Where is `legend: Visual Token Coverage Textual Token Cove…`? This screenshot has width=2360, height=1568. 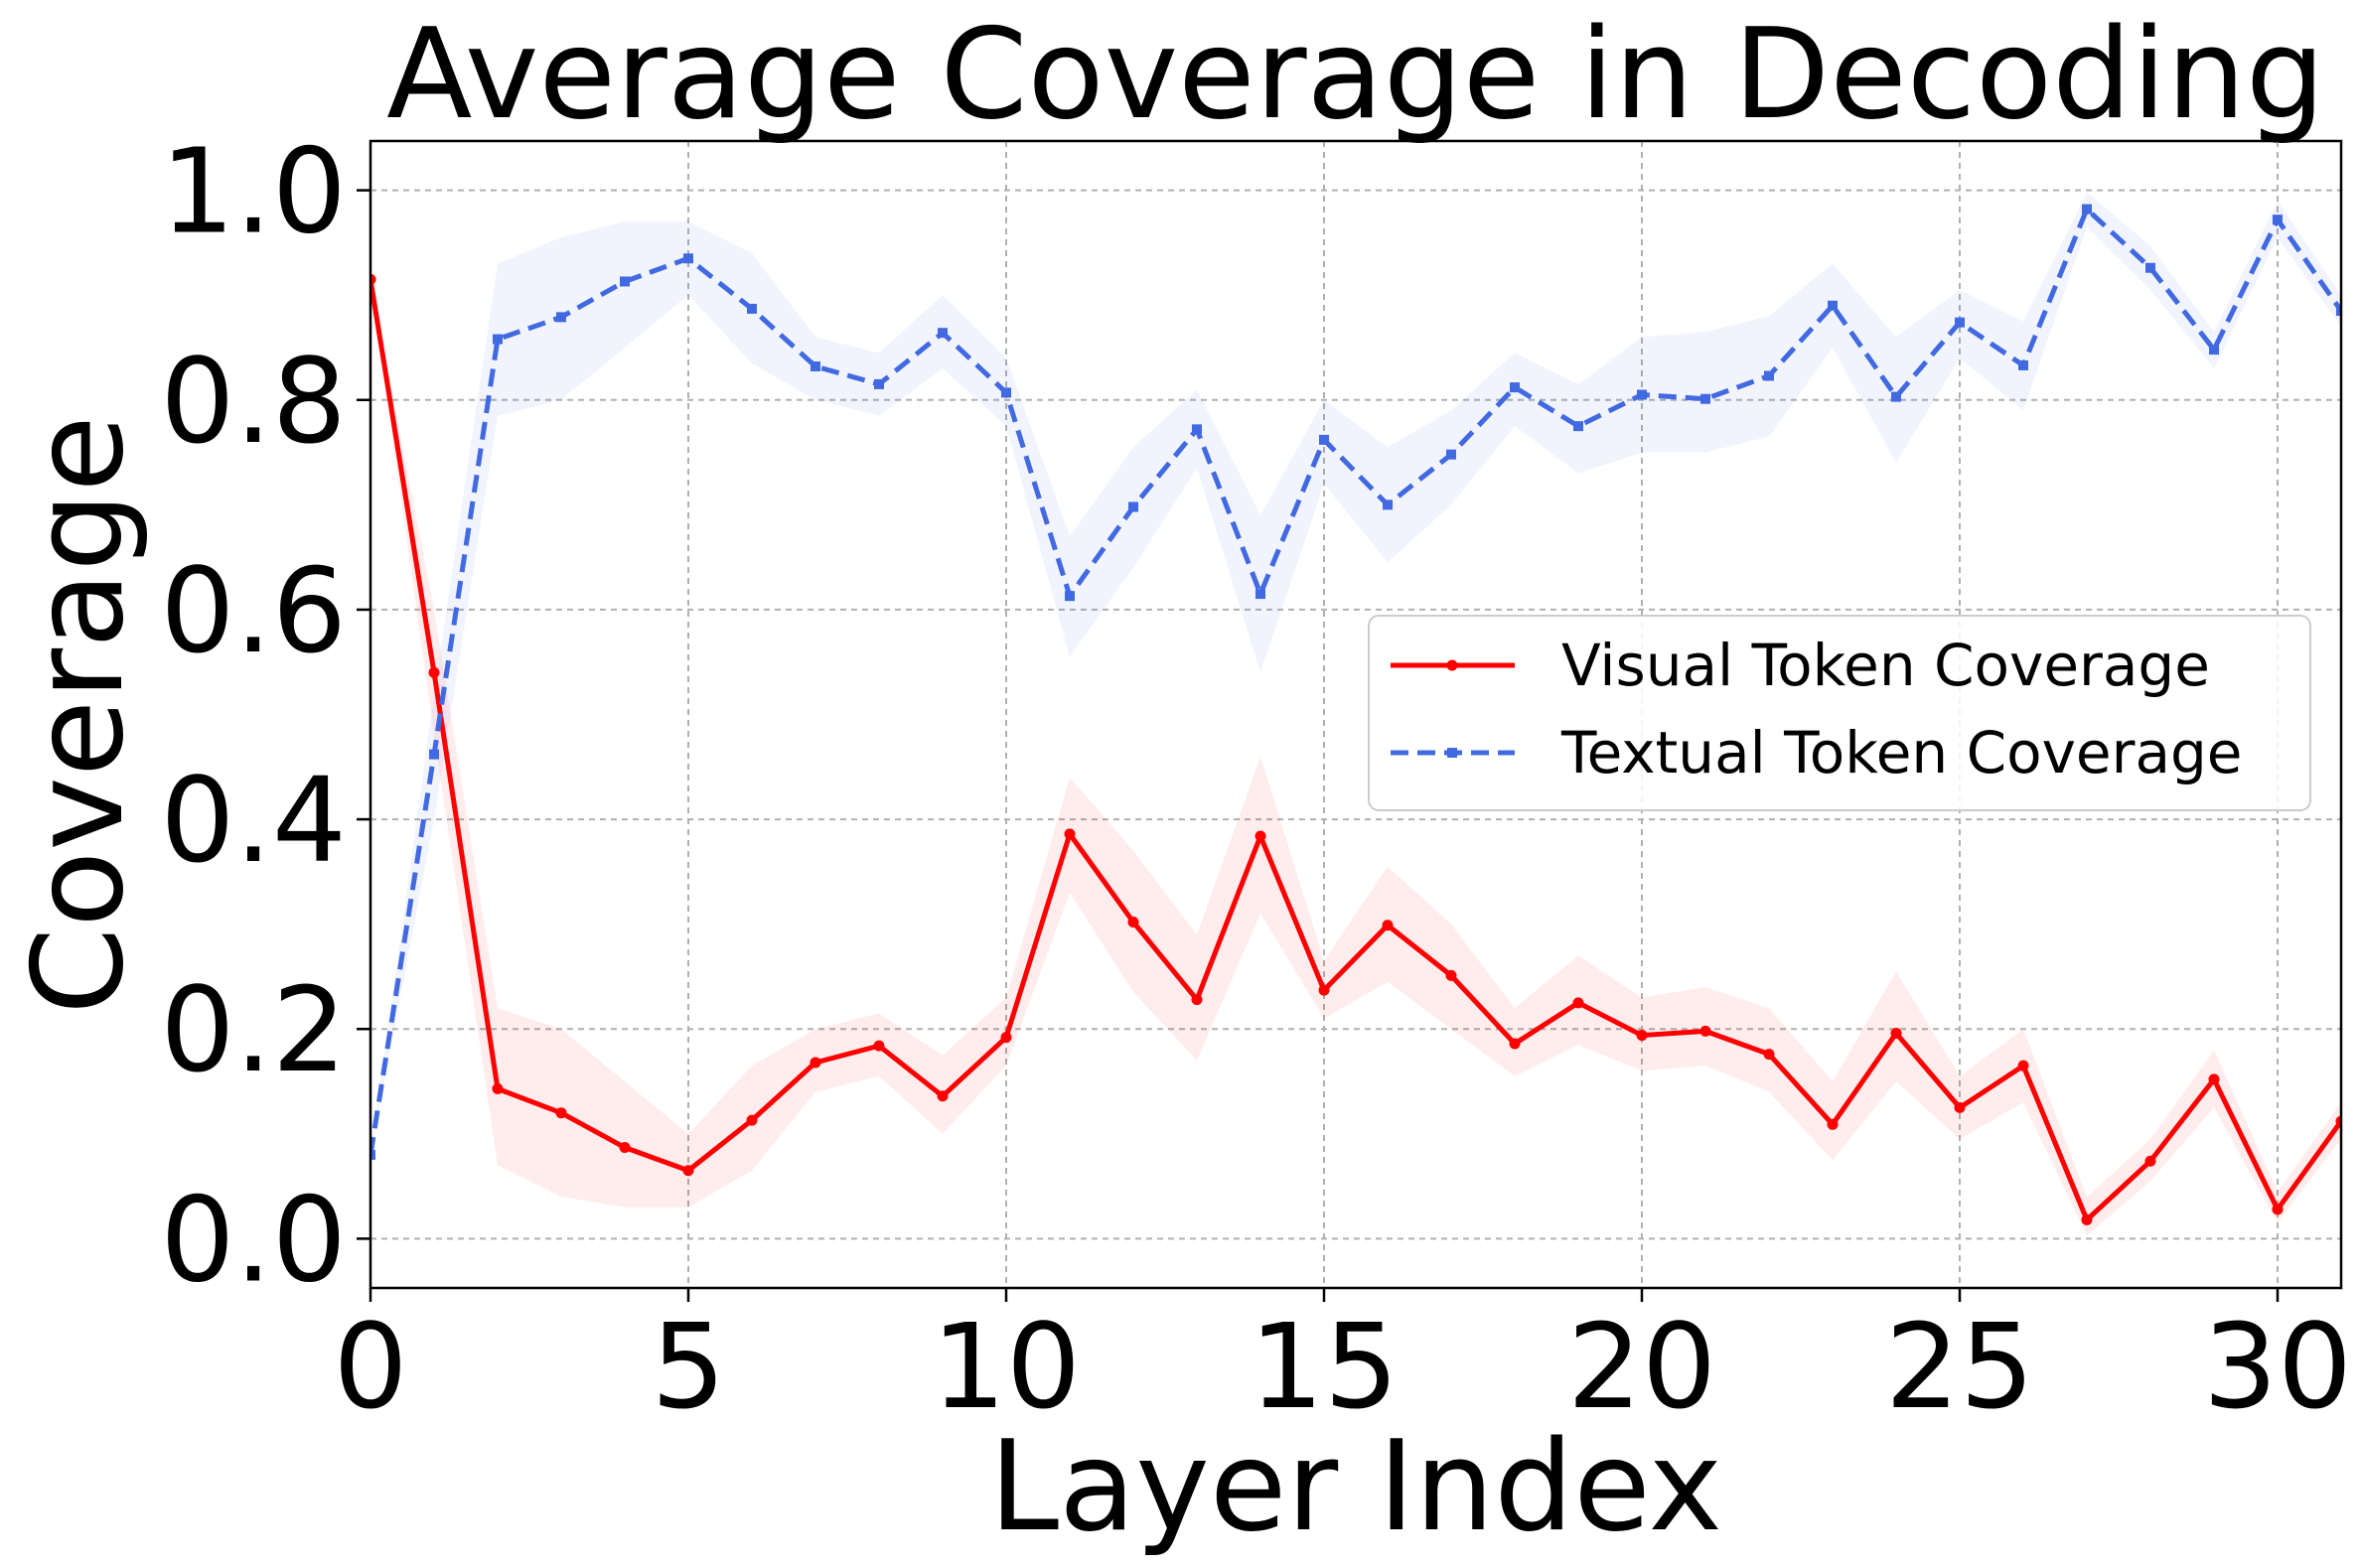 legend: Visual Token Coverage Textual Token Cove… is located at coordinates (1839, 713).